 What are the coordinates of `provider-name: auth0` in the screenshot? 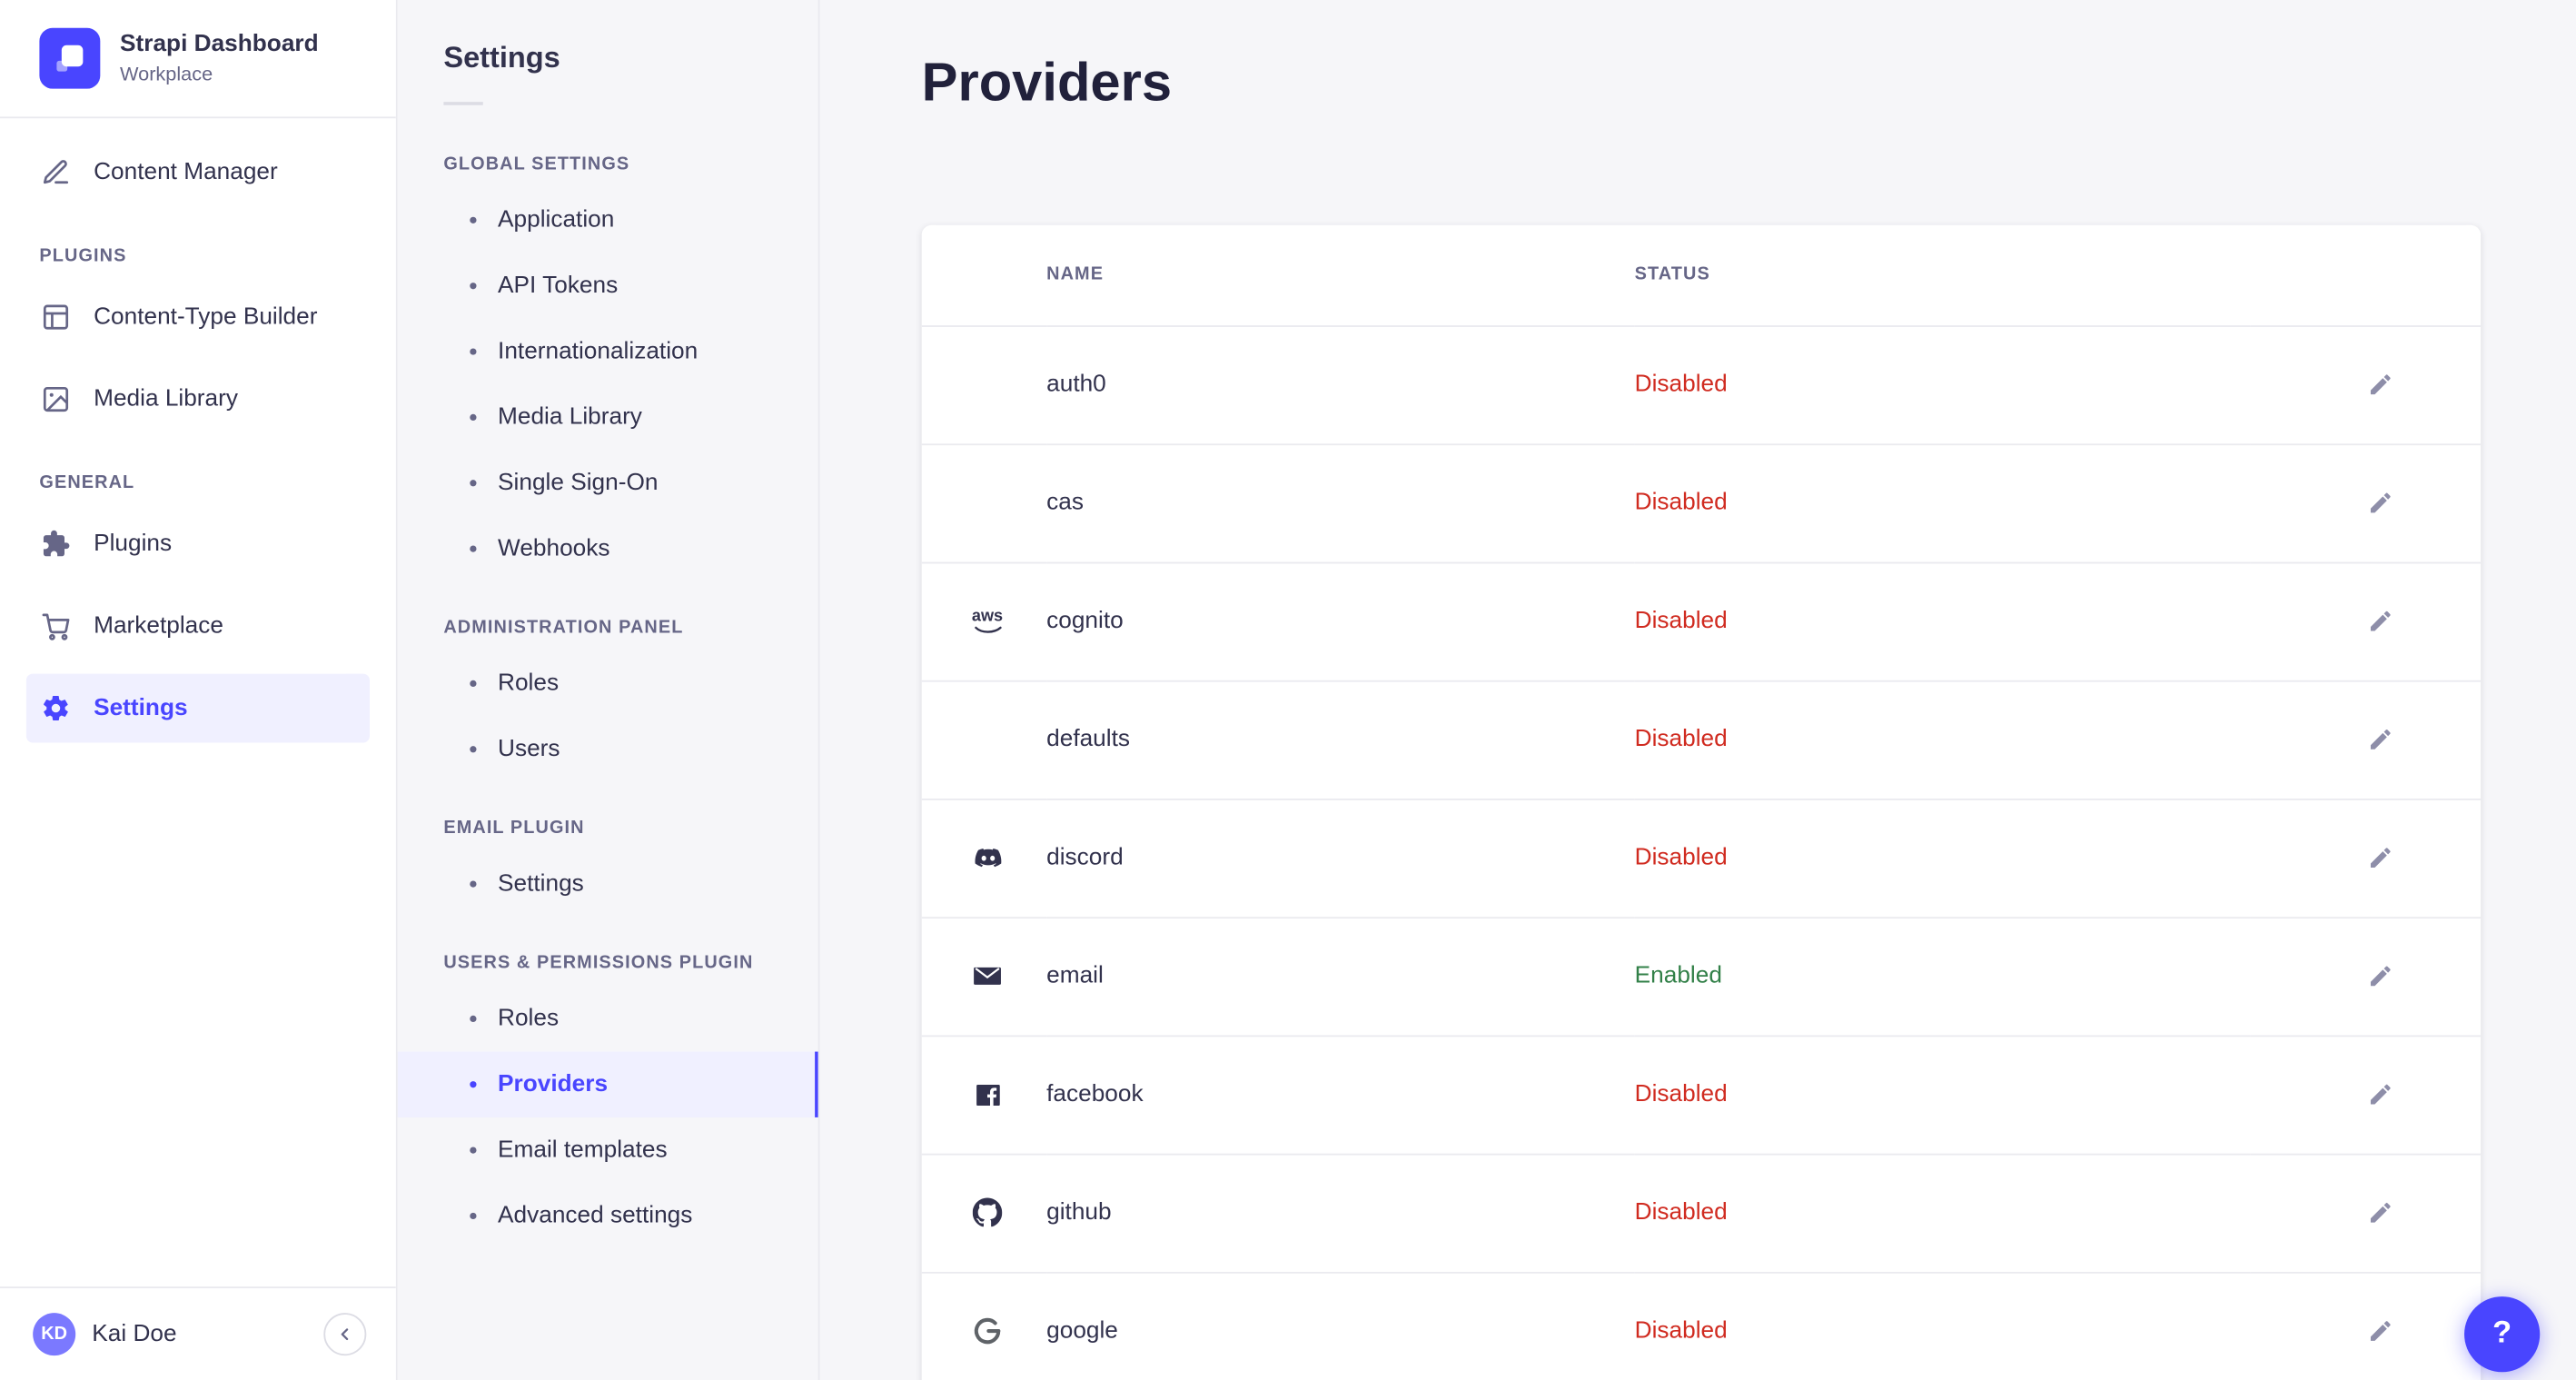 It's located at (1076, 384).